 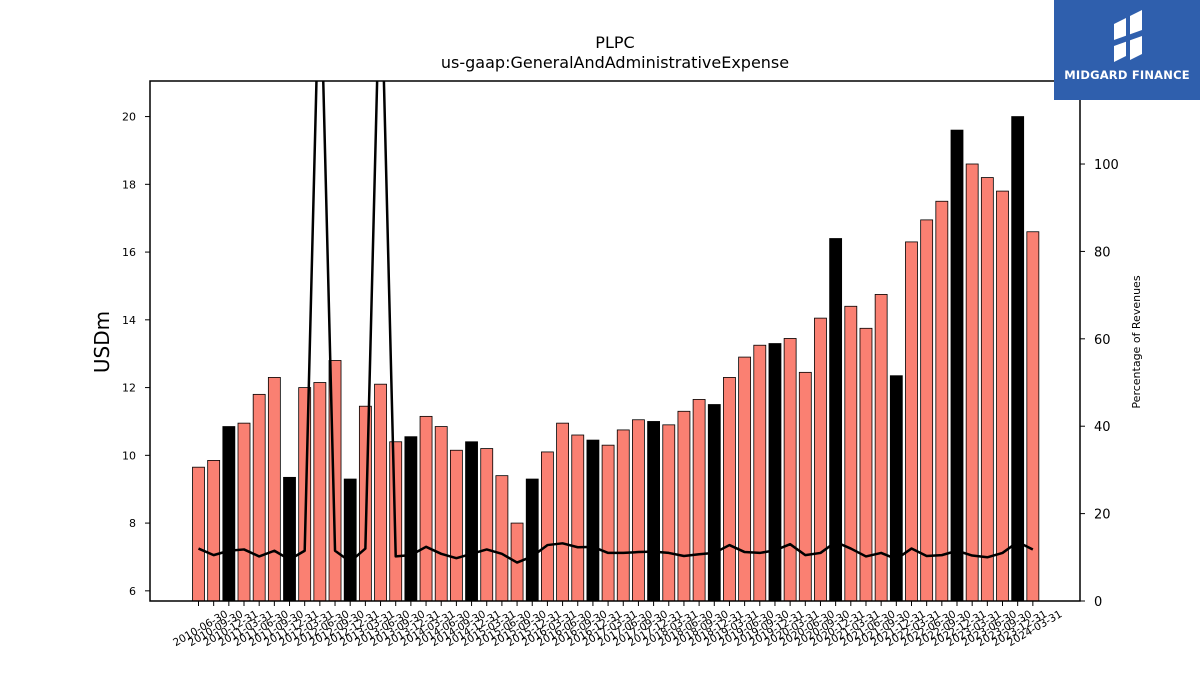 What do you see at coordinates (132, 591) in the screenshot?
I see `y-tick-label: 6` at bounding box center [132, 591].